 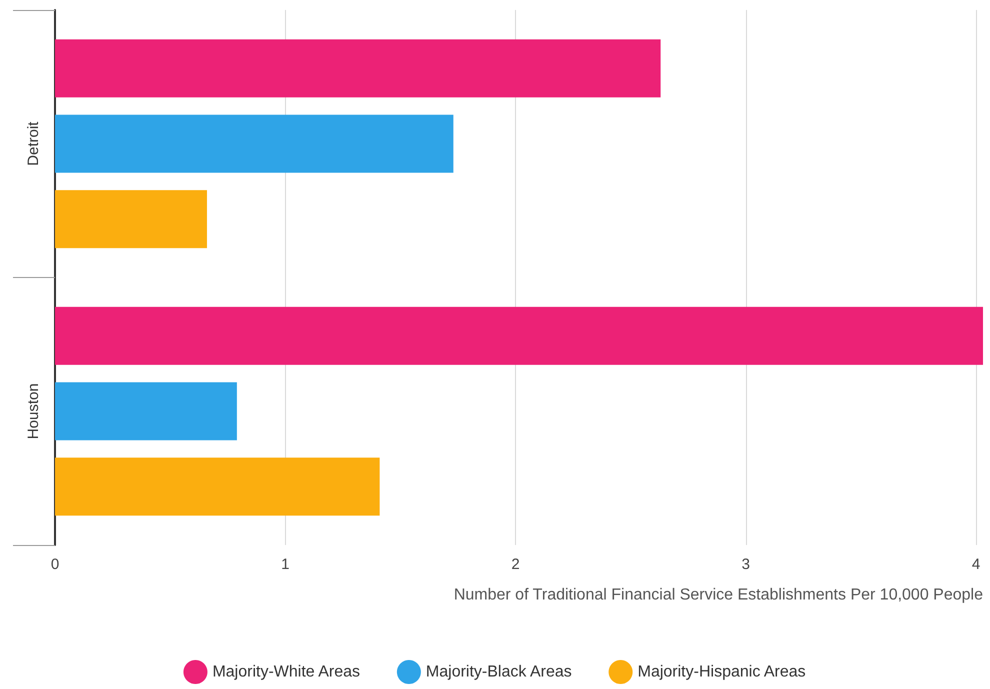 I want to click on x-axis-title: Number of Traditional Financial Service Establishments Per 10,000 People, so click(x=719, y=595).